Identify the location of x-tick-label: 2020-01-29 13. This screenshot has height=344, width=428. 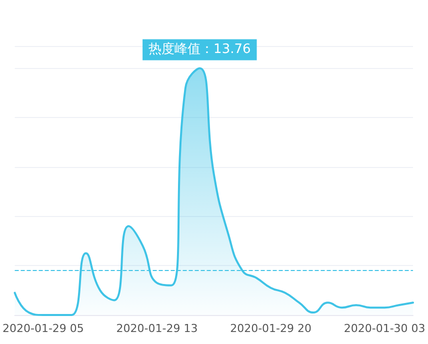
(157, 328).